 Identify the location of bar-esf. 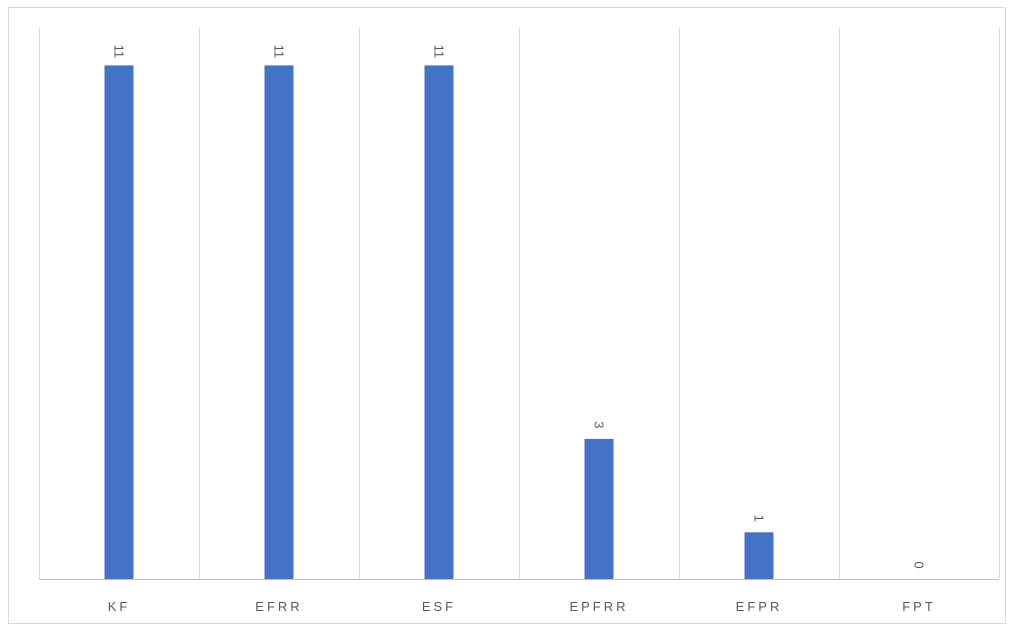
(439, 322).